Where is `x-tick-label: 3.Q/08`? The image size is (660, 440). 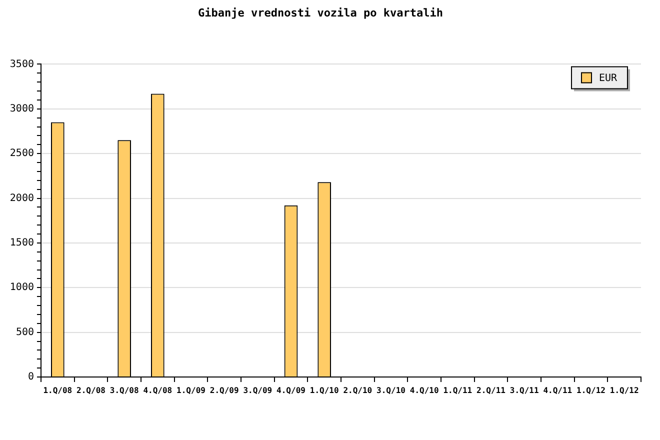
x-tick-label: 3.Q/08 is located at coordinates (124, 390).